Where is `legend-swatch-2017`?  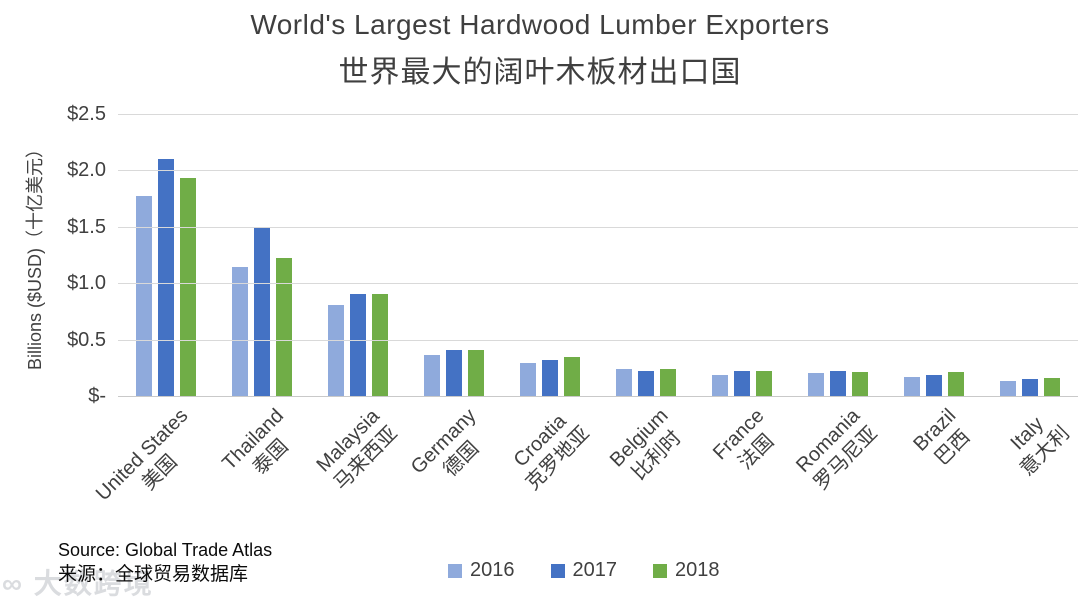 legend-swatch-2017 is located at coordinates (557, 570).